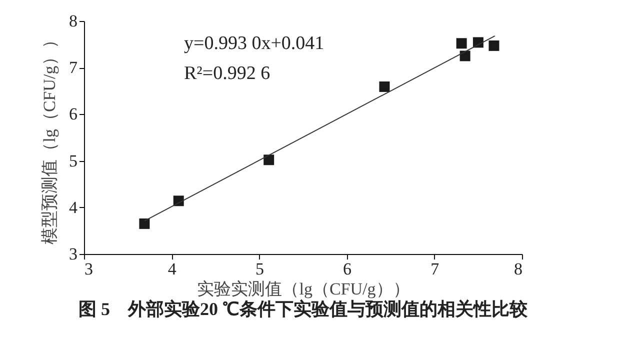 Image resolution: width=639 pixels, height=346 pixels. What do you see at coordinates (259, 269) in the screenshot?
I see `x-tick-label: 5` at bounding box center [259, 269].